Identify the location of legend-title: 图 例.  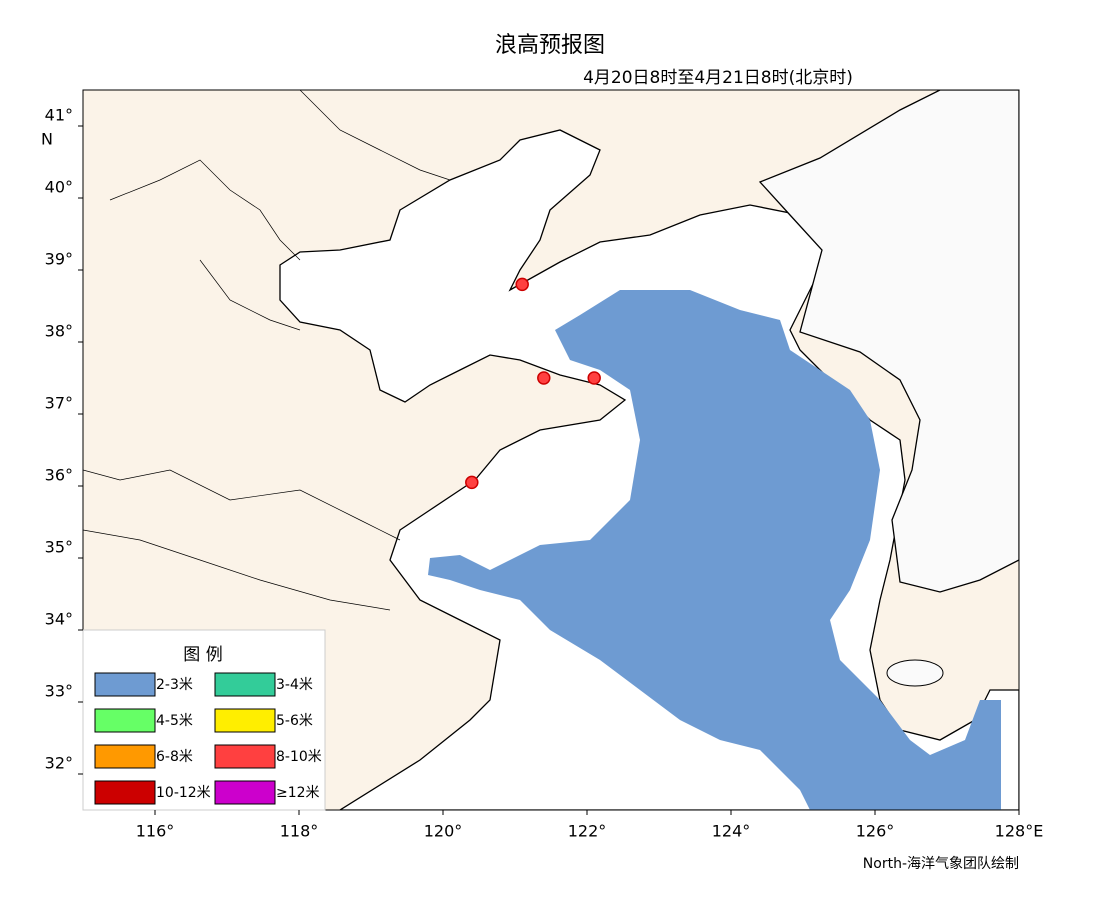
(202, 655).